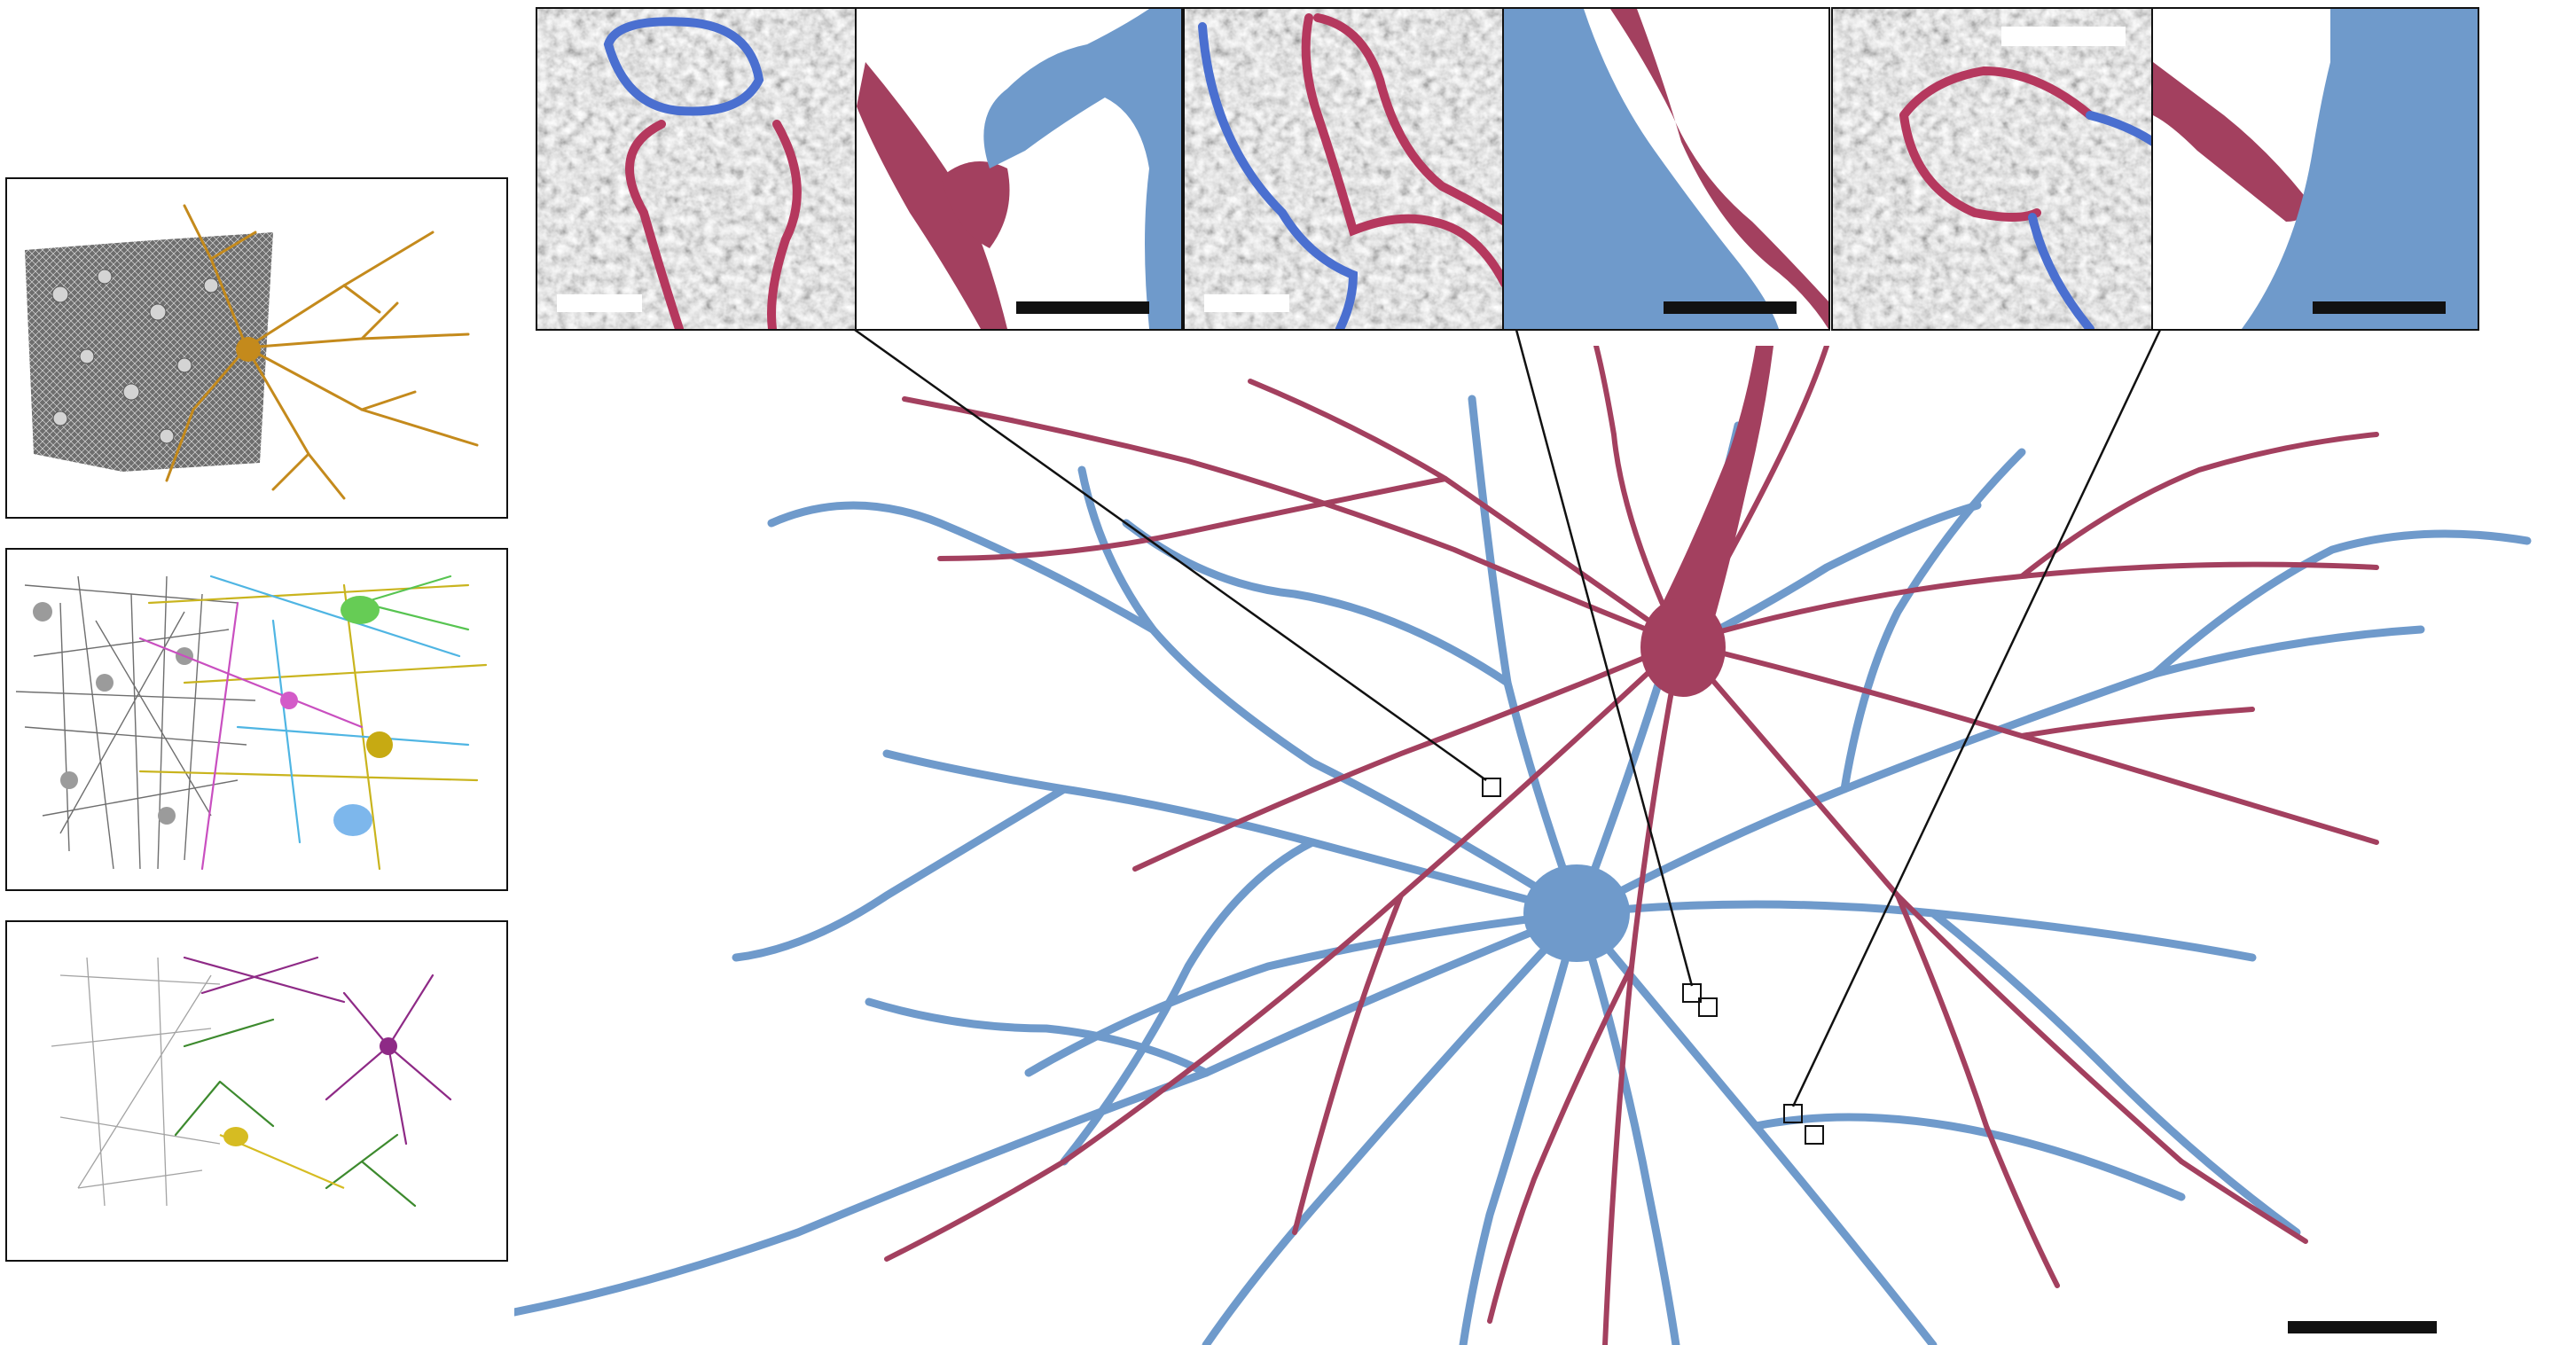  What do you see at coordinates (2229, 142) in the screenshot?
I see `red-spine-surface` at bounding box center [2229, 142].